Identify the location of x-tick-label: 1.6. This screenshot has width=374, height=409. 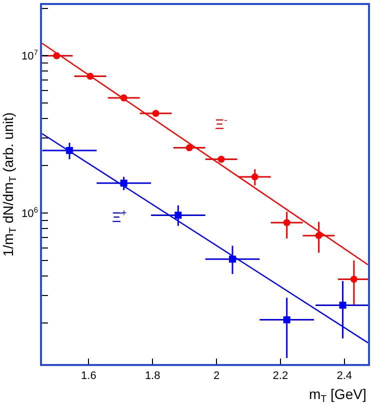
(88, 376).